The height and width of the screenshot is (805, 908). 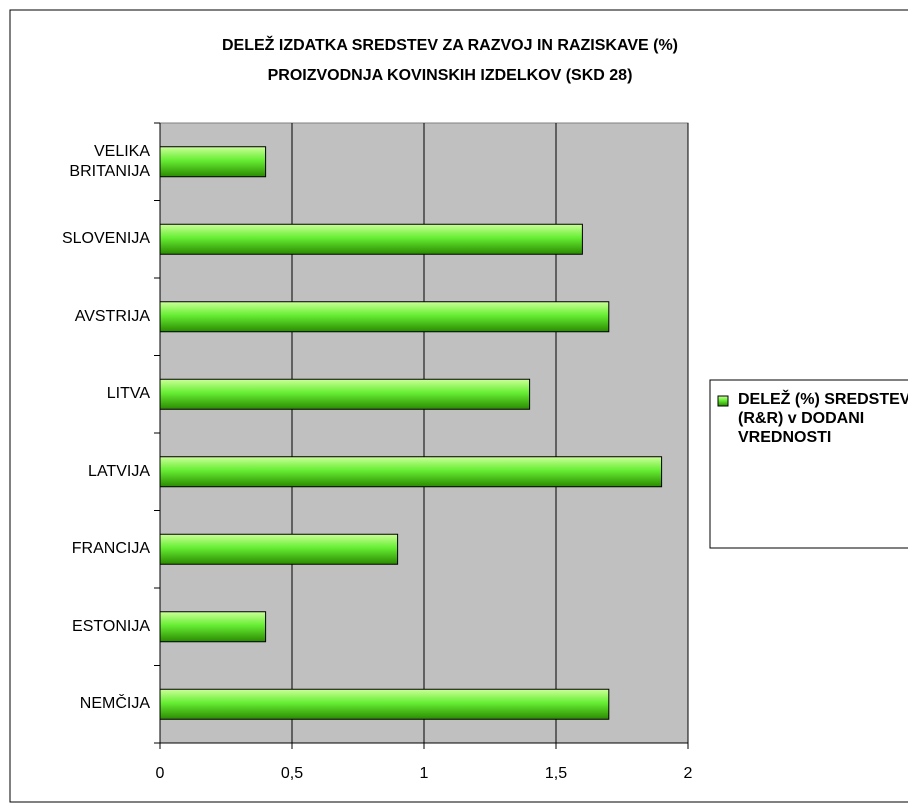 I want to click on y-tick-label: VELIKA BRITANIJA, so click(x=109, y=161).